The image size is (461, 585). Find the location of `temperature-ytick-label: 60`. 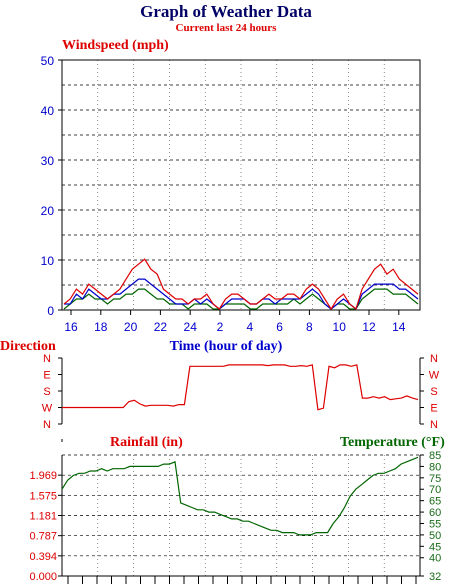

temperature-ytick-label: 60 is located at coordinates (435, 513).